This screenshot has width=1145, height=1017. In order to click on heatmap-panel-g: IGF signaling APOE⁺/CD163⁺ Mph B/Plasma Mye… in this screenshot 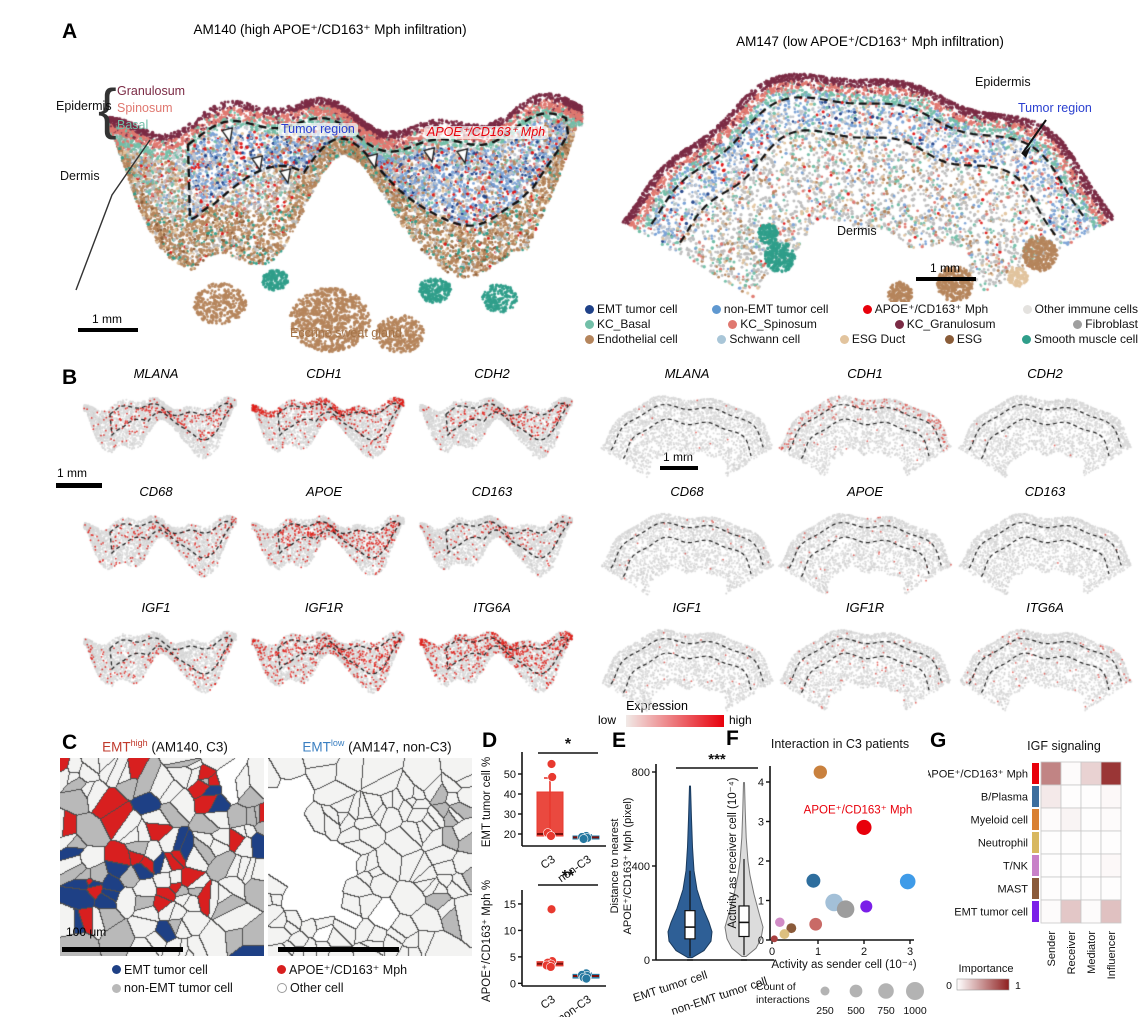, I will do `click(1025, 865)`.